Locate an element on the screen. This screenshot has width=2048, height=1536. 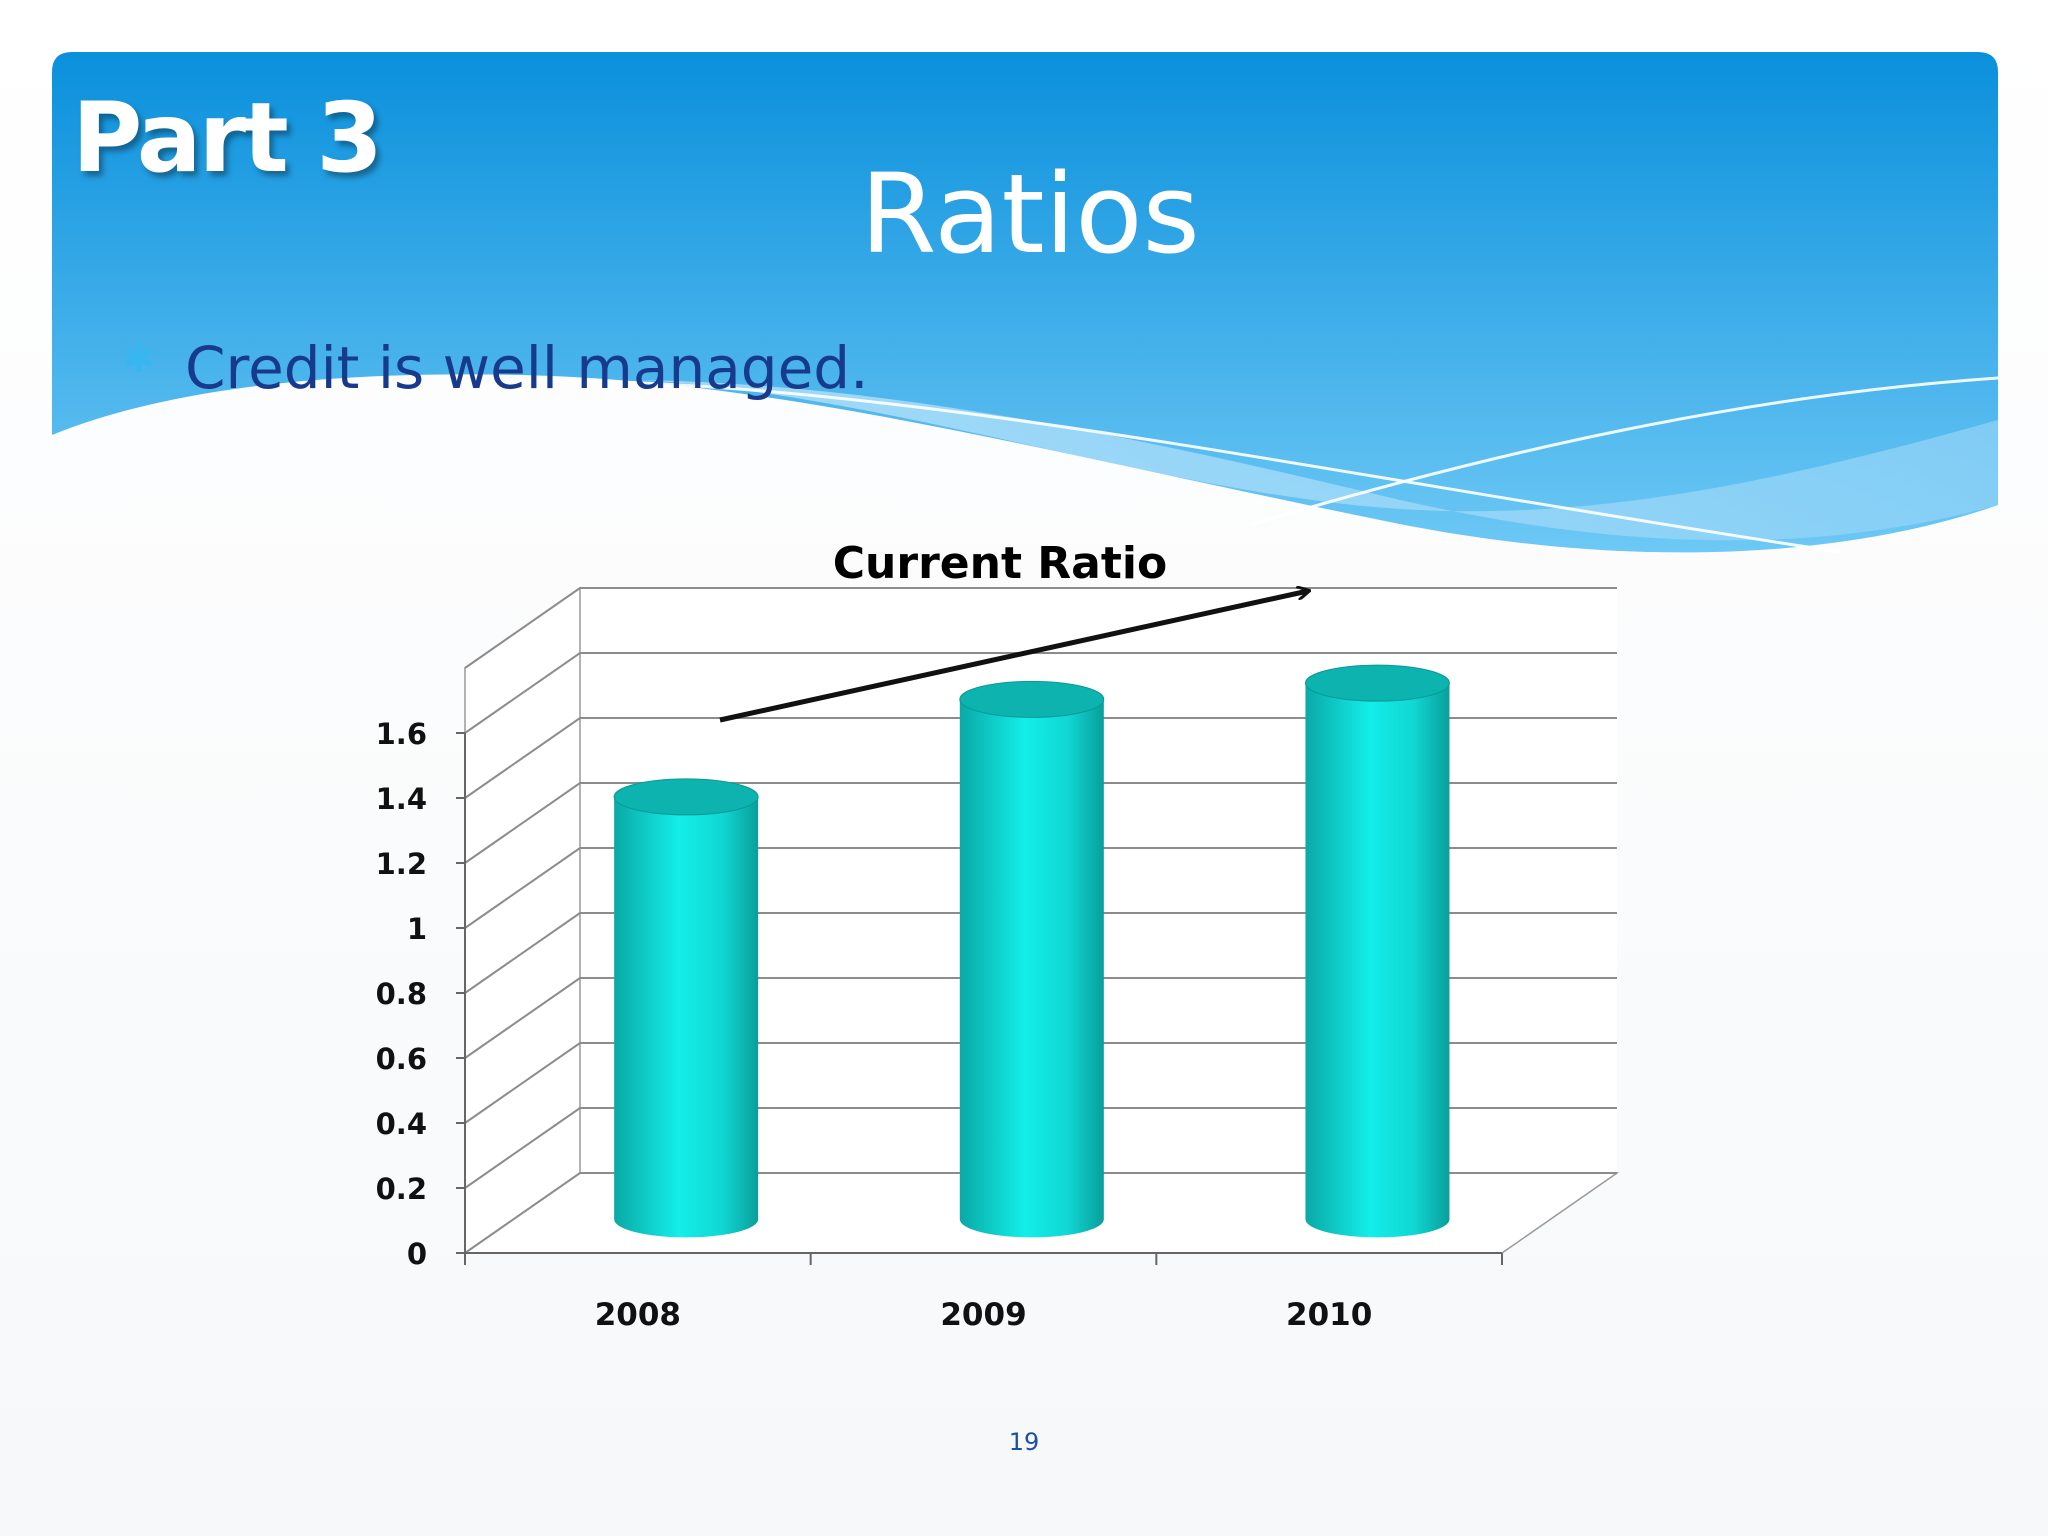
bar-2009 is located at coordinates (1032, 959).